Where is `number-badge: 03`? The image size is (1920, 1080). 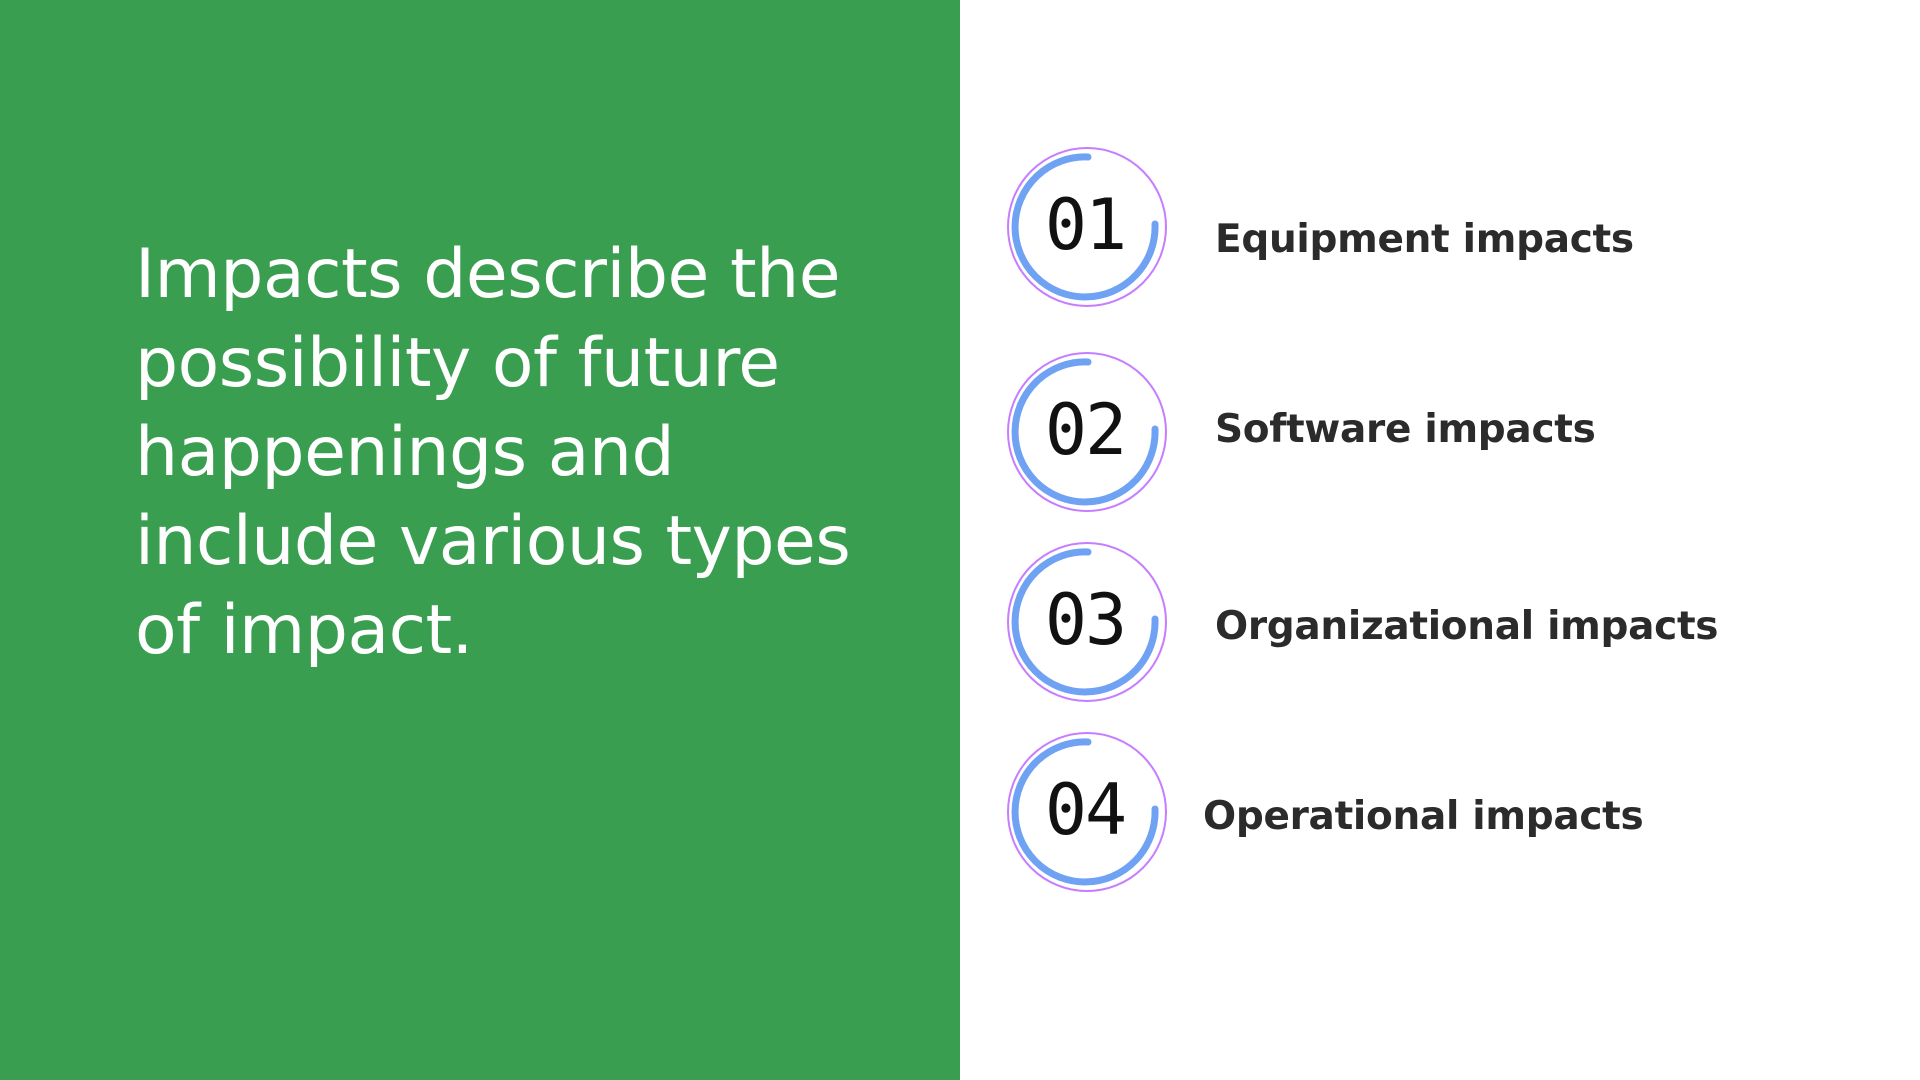 number-badge: 03 is located at coordinates (1087, 622).